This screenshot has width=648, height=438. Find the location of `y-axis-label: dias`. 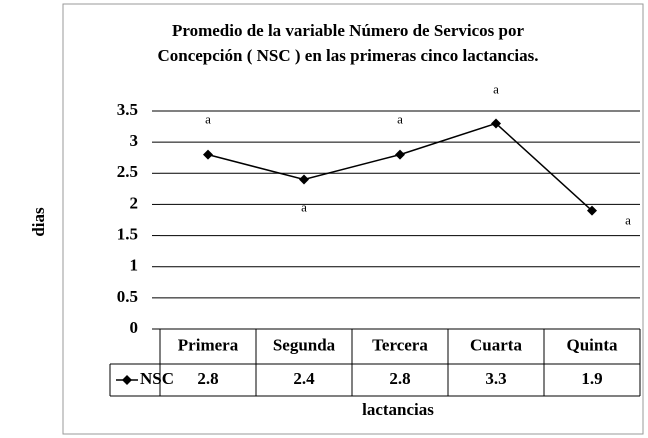

y-axis-label: dias is located at coordinates (38, 222).